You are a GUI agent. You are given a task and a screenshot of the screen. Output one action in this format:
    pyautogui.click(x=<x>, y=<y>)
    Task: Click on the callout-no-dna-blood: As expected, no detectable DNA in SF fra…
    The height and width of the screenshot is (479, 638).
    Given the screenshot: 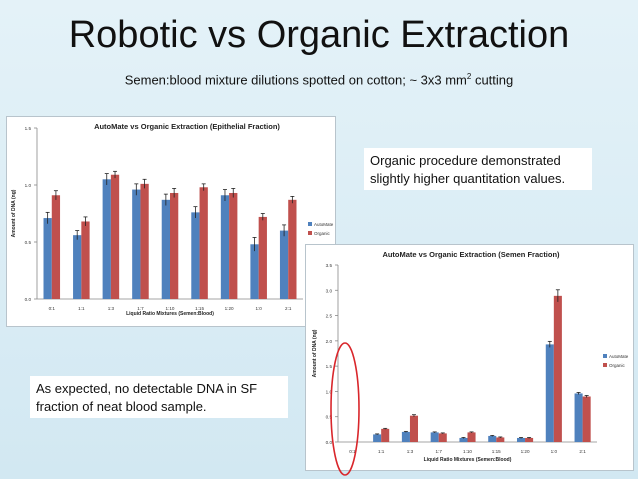 What is the action you would take?
    pyautogui.click(x=159, y=397)
    